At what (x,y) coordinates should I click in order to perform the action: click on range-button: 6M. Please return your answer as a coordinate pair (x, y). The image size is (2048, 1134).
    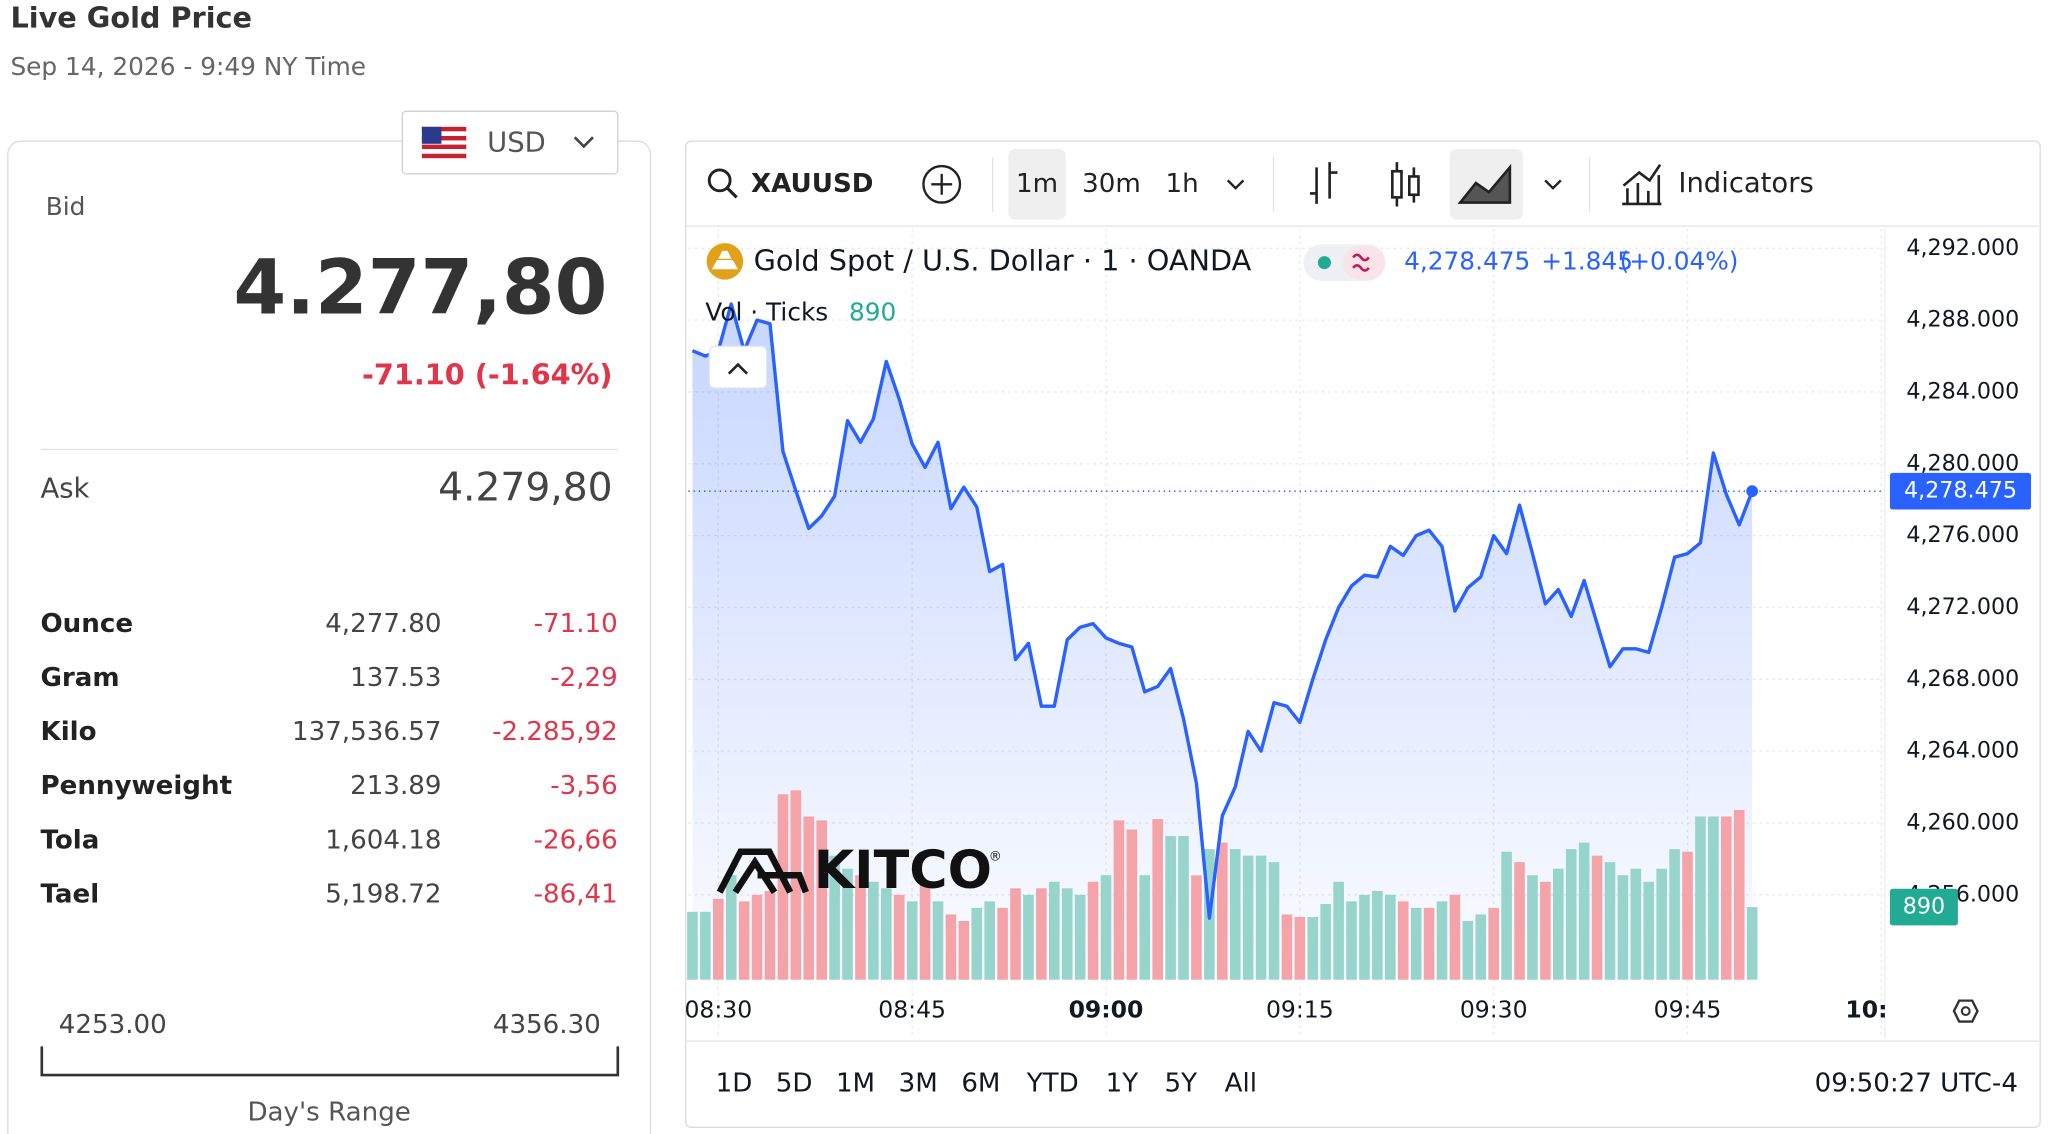
    Looking at the image, I should click on (980, 1084).